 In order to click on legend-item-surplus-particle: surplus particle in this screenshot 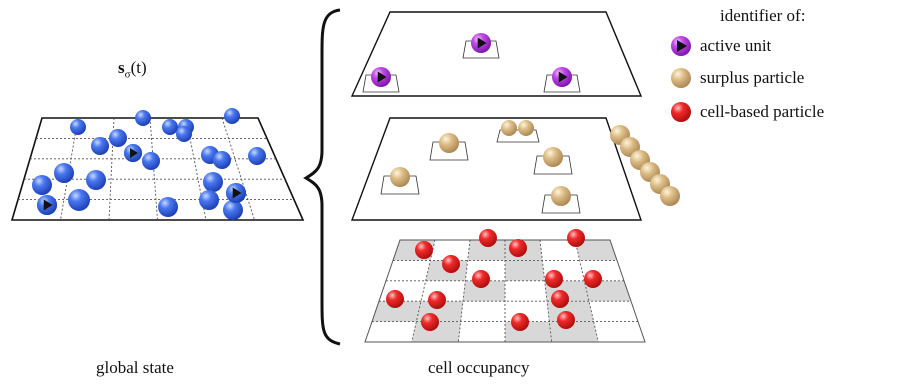, I will do `click(752, 77)`.